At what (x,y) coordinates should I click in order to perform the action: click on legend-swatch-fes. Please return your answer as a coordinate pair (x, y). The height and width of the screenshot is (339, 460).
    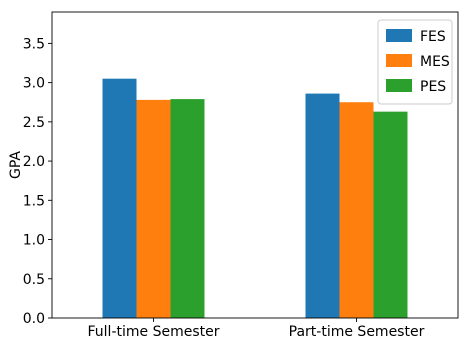
    Looking at the image, I should click on (399, 35).